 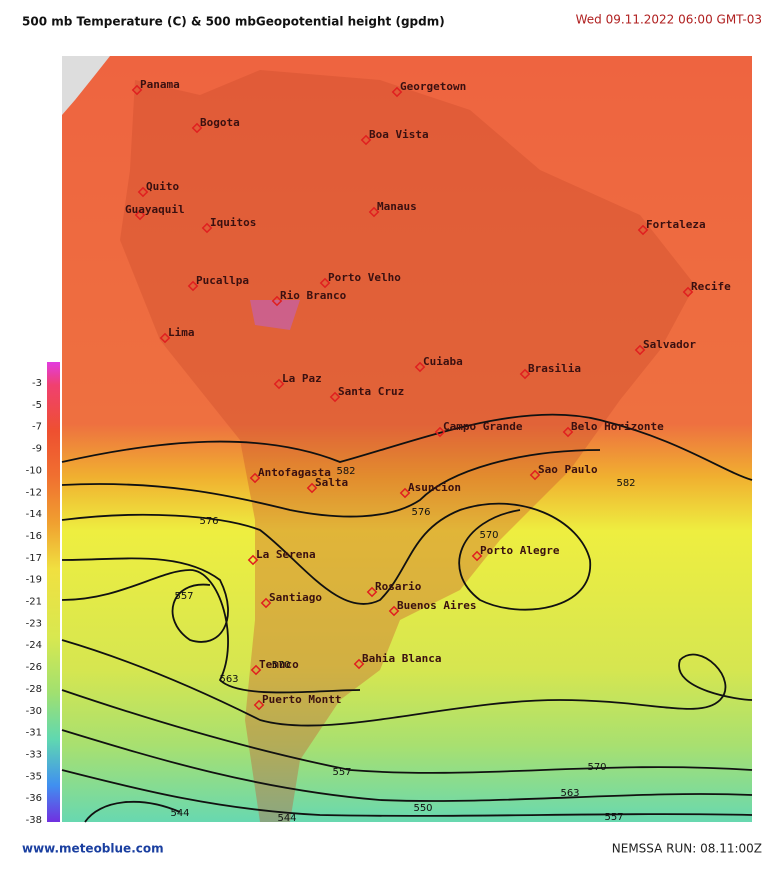 What do you see at coordinates (34, 798) in the screenshot?
I see `legend-value: -36` at bounding box center [34, 798].